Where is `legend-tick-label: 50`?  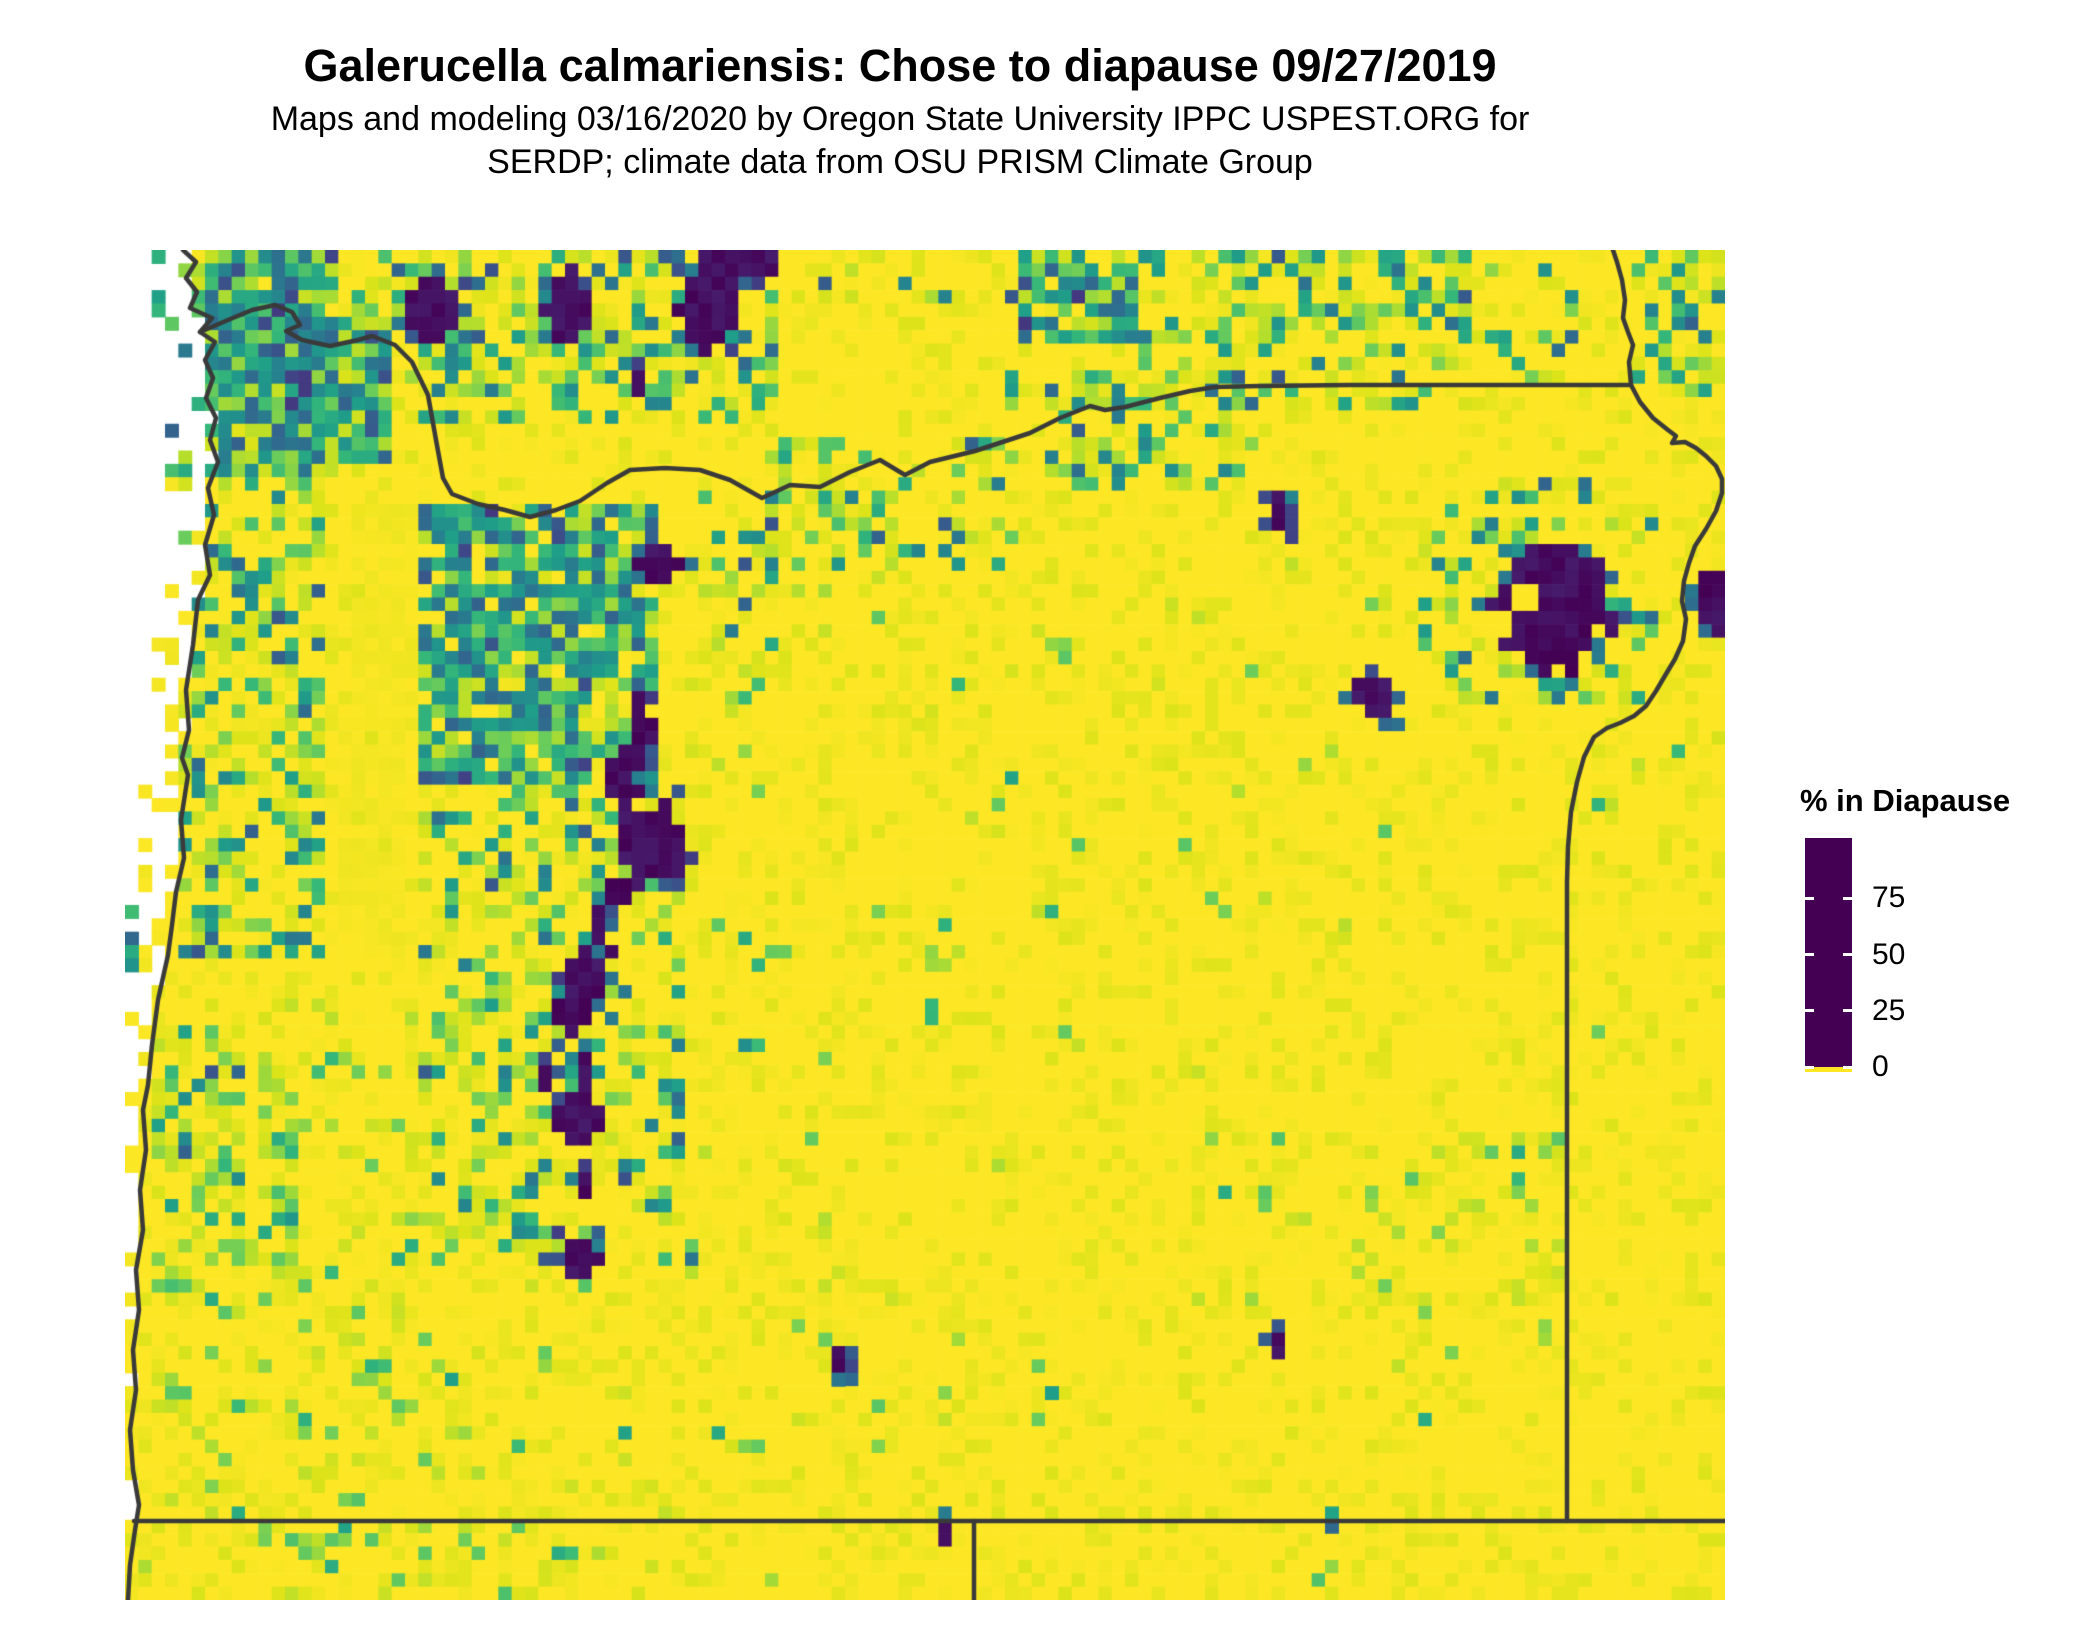 legend-tick-label: 50 is located at coordinates (1889, 954).